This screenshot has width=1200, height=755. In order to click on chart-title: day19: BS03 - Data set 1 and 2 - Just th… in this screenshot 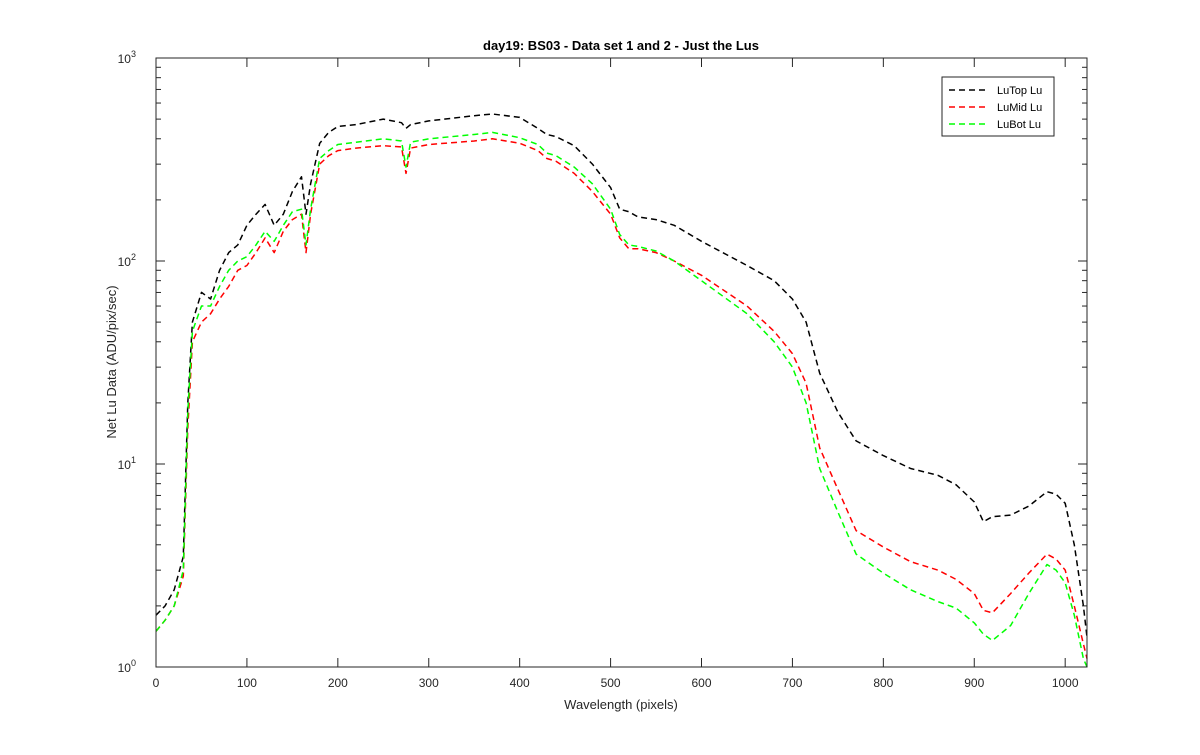, I will do `click(621, 45)`.